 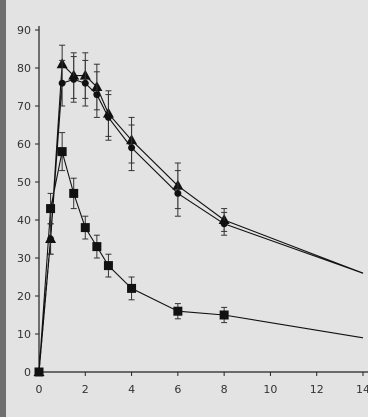 I want to click on x-tick-label: 8, so click(x=224, y=389).